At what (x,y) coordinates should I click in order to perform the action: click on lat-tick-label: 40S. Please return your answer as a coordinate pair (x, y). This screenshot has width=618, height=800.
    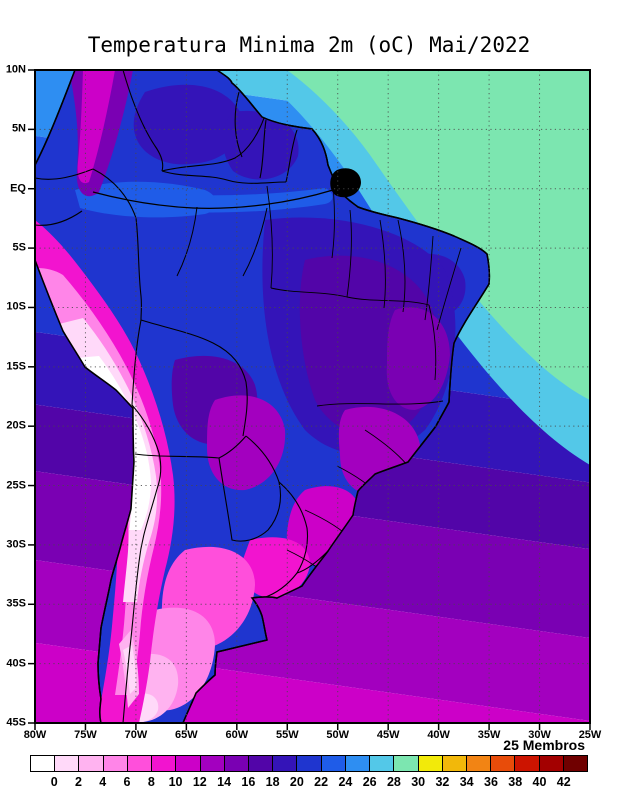
    Looking at the image, I should click on (16, 663).